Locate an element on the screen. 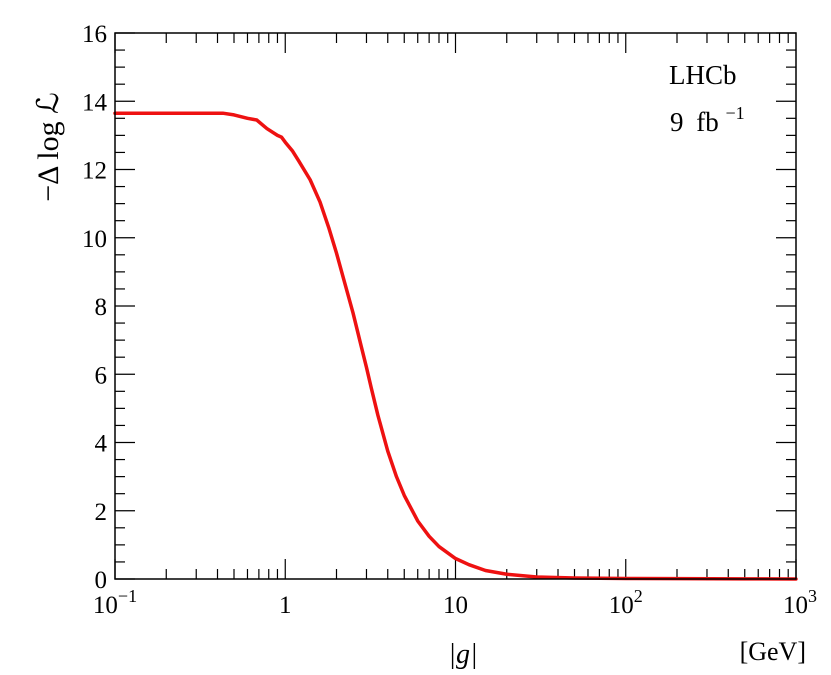 Image resolution: width=831 pixels, height=675 pixels. luminosity-value: 9 is located at coordinates (677, 122).